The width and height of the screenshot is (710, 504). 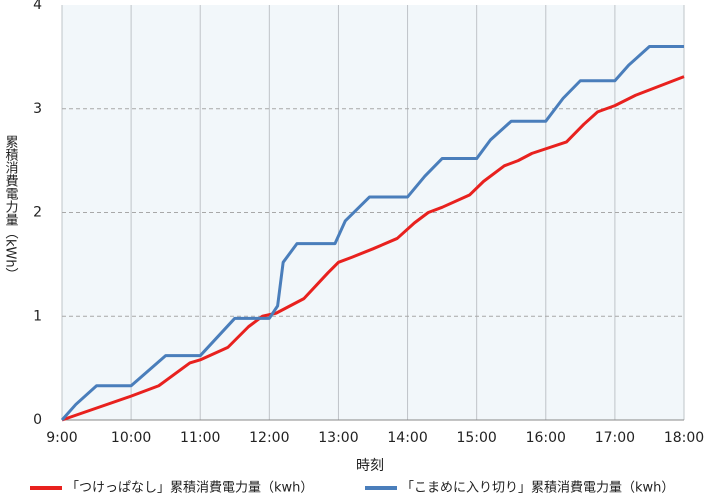 I want to click on x-tick-label: 18:00, so click(x=684, y=438).